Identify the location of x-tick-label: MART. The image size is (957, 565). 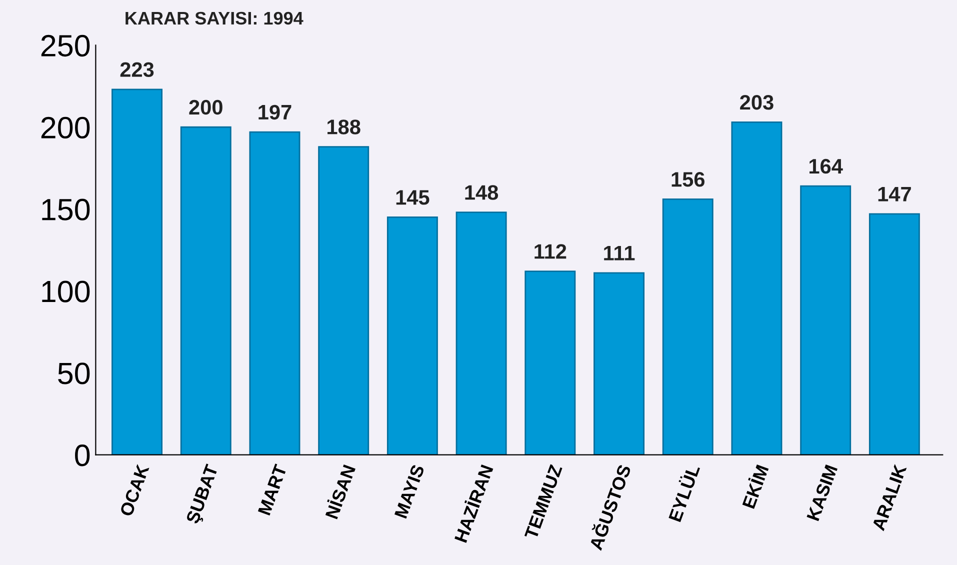
(272, 490).